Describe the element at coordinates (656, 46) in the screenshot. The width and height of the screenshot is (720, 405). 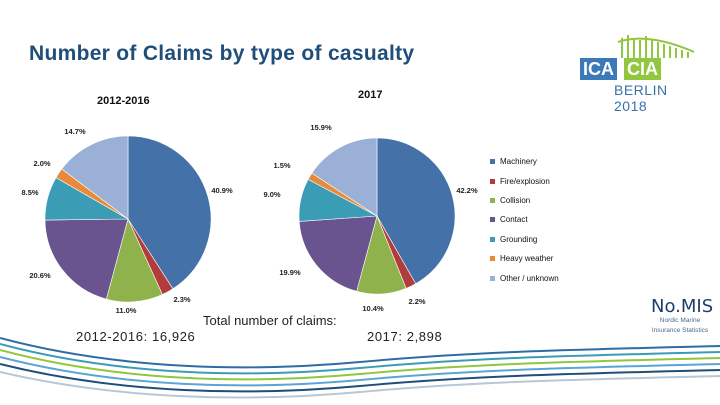
I see `building-icon` at that location.